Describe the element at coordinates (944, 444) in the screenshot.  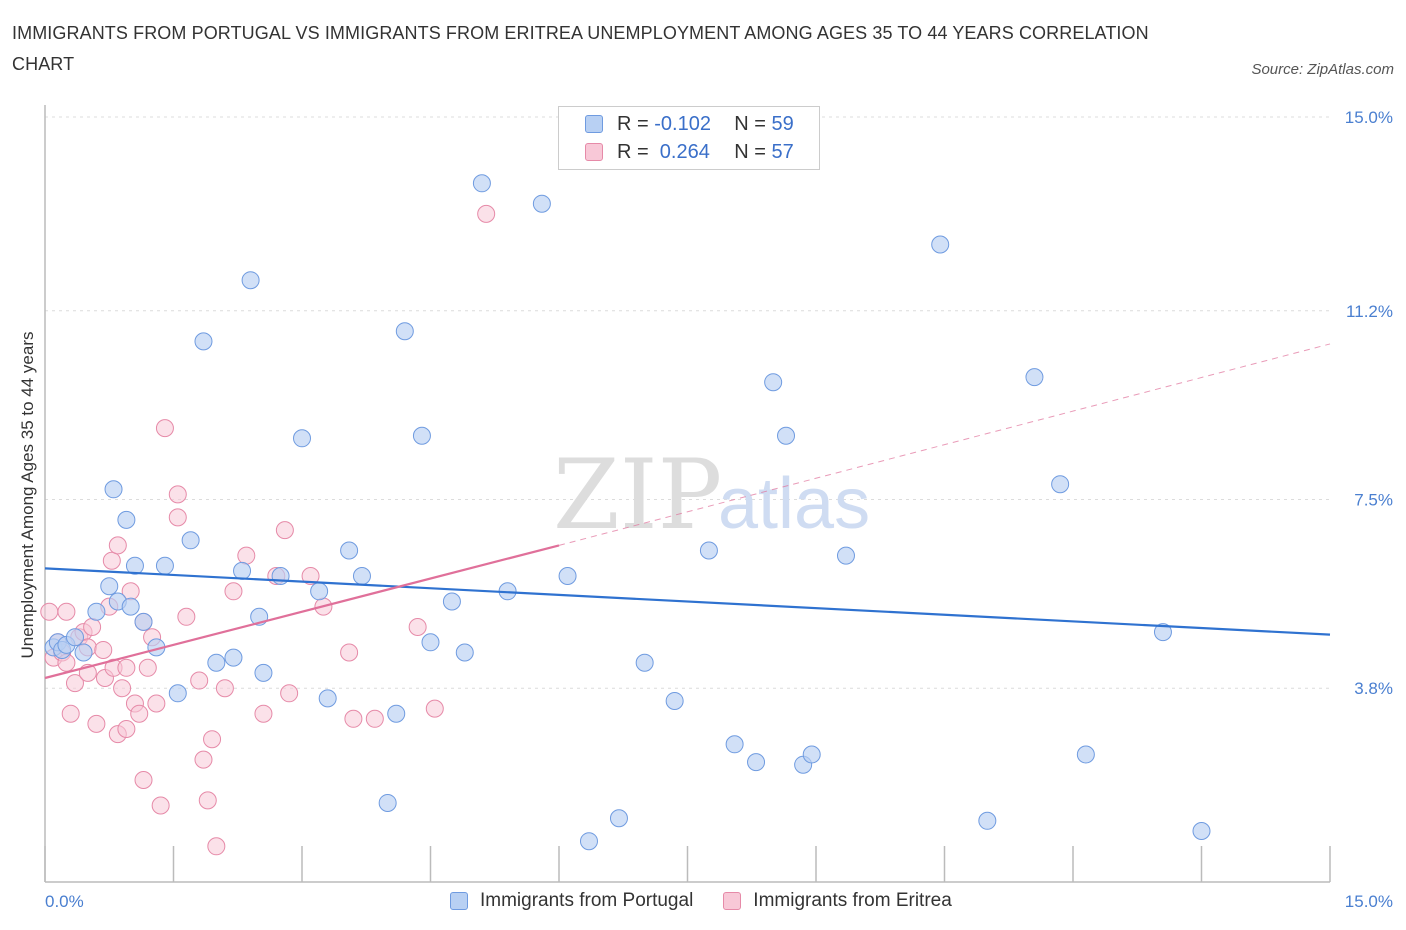
I see `eritrea-trend-extension` at that location.